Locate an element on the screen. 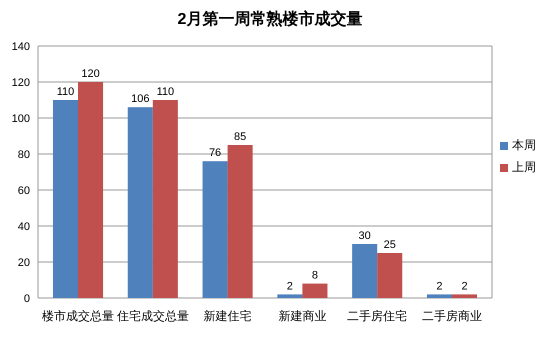 This screenshot has width=560, height=338. y-tick-label: 0 is located at coordinates (27, 299).